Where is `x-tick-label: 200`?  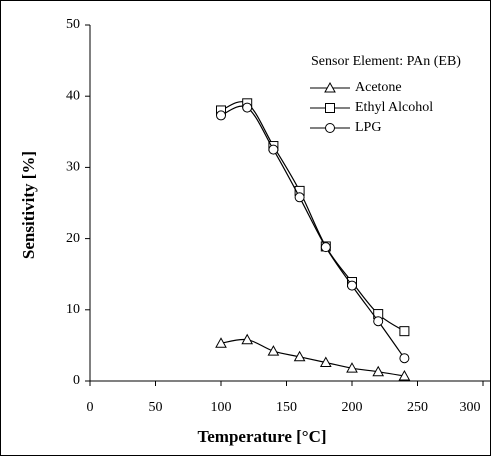
x-tick-label: 200 is located at coordinates (352, 407).